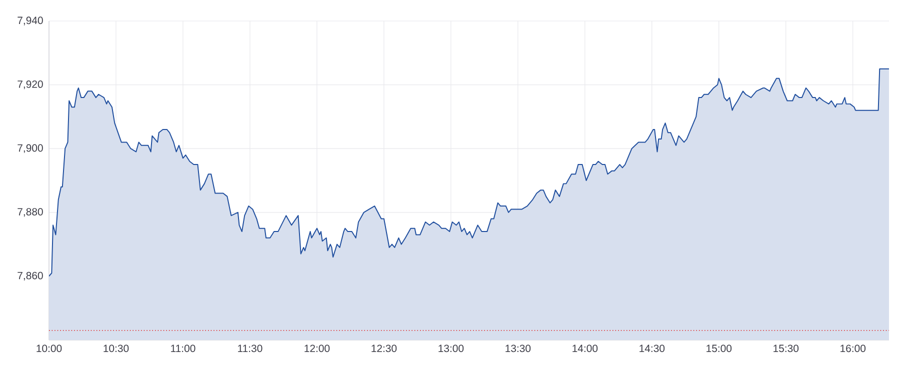  What do you see at coordinates (30, 148) in the screenshot?
I see `y-tick-label: 7,900` at bounding box center [30, 148].